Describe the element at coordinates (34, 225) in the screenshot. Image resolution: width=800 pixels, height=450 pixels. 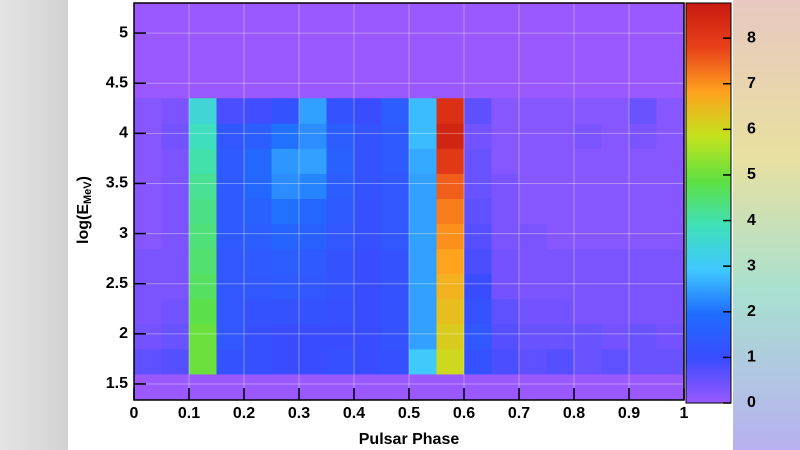
I see `side-panel` at that location.